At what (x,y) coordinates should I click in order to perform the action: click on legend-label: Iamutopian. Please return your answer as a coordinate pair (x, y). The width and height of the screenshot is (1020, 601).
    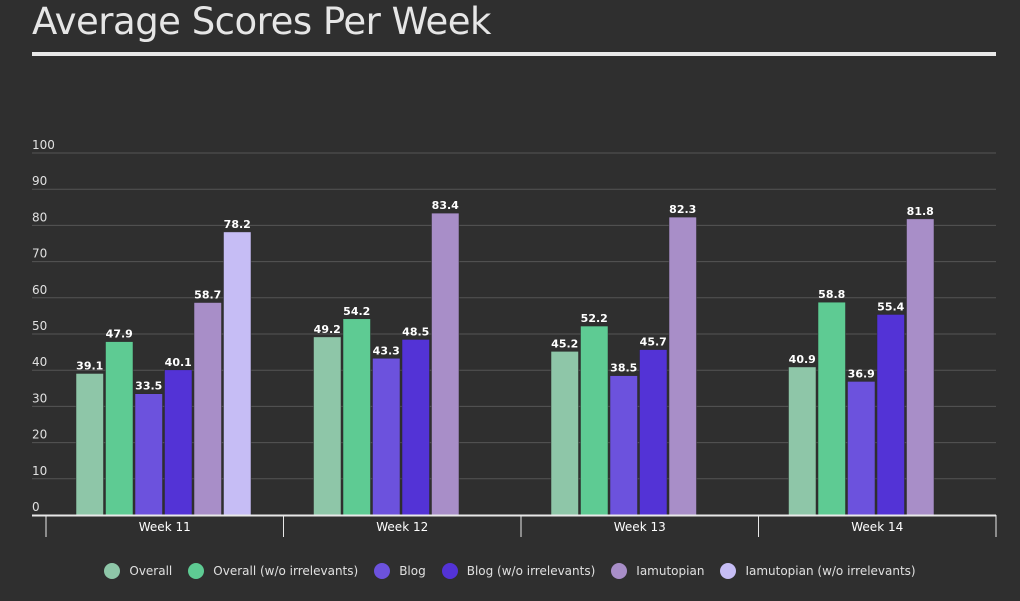
    Looking at the image, I should click on (670, 571).